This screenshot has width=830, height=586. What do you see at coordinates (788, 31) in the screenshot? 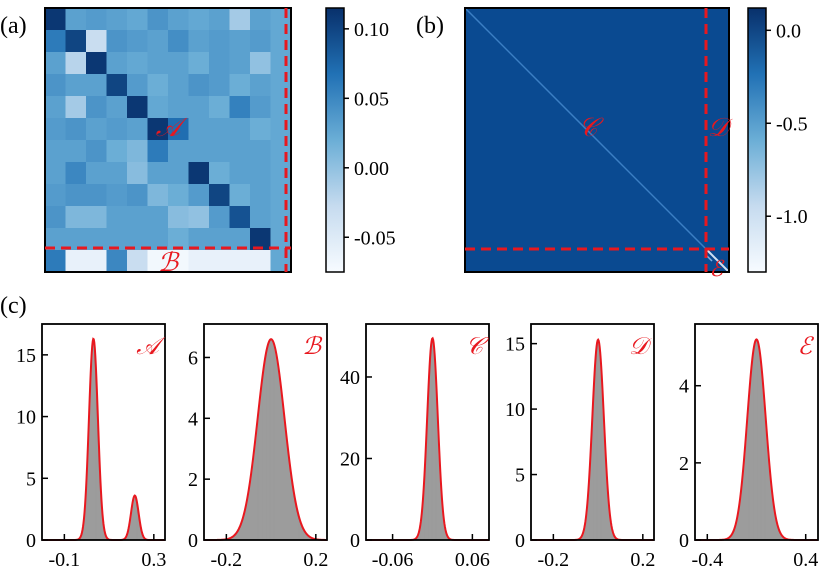
I see `colorbar-tick-label: 0.0` at bounding box center [788, 31].